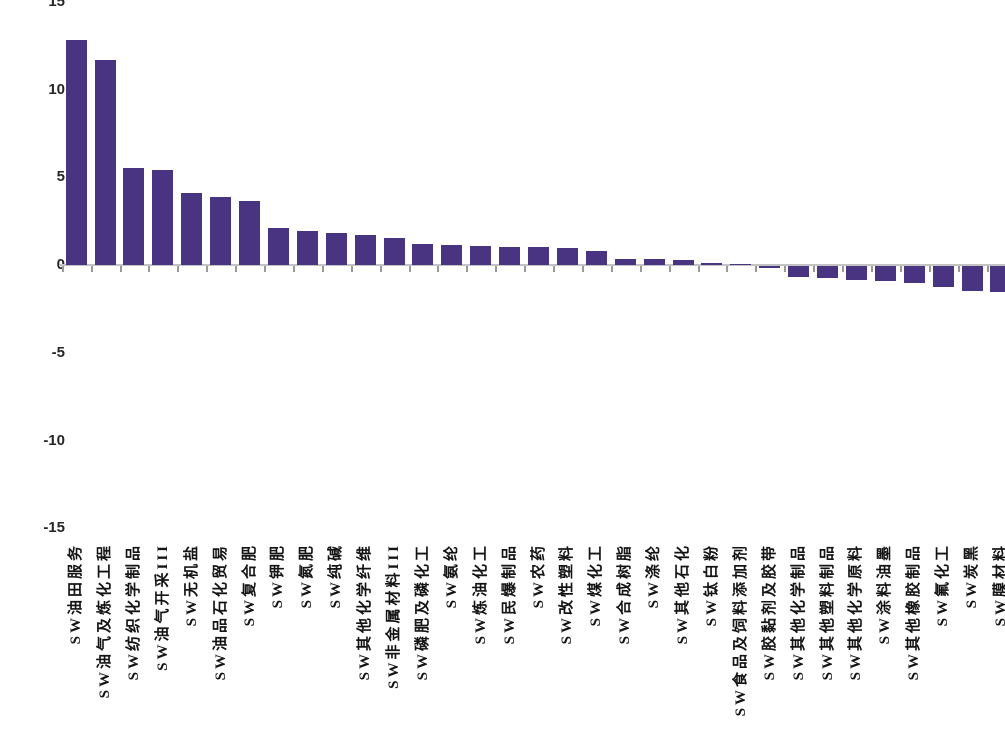  Describe the element at coordinates (998, 585) in the screenshot. I see `x-axis-category-label: SW膜材料` at that location.